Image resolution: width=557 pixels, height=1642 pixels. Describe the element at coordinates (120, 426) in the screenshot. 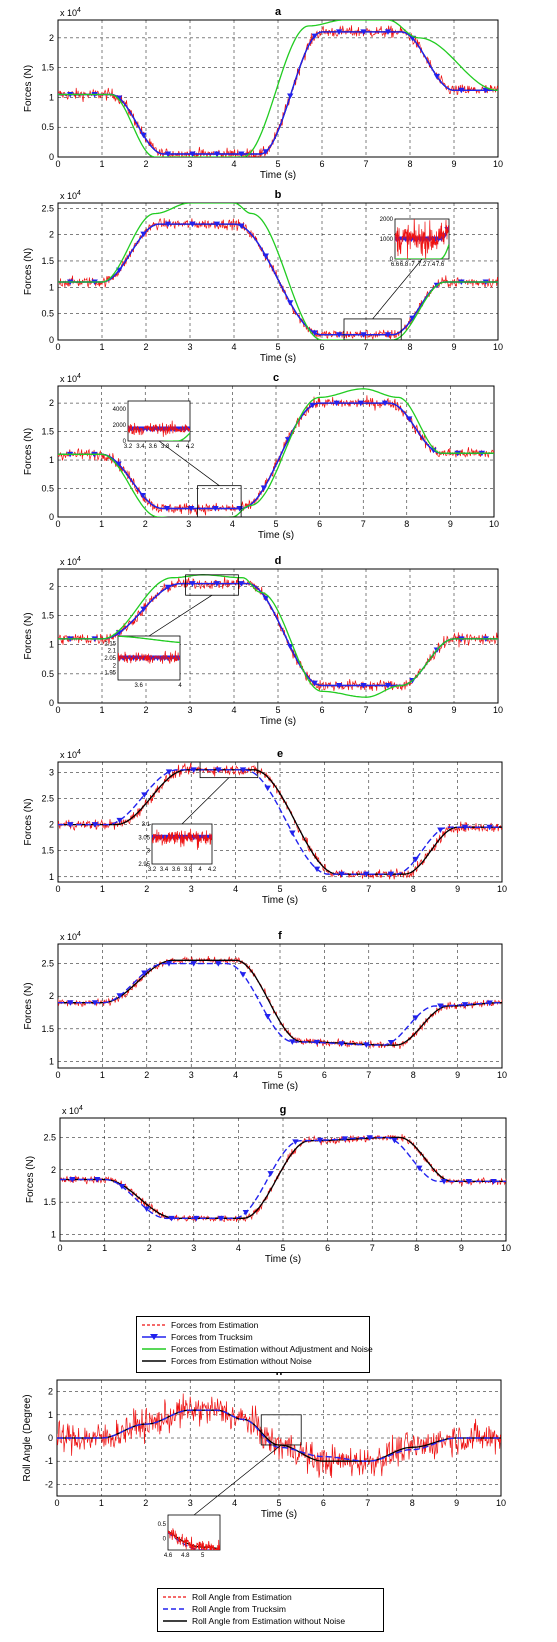

I see `inset-y-tick: 2000` at that location.